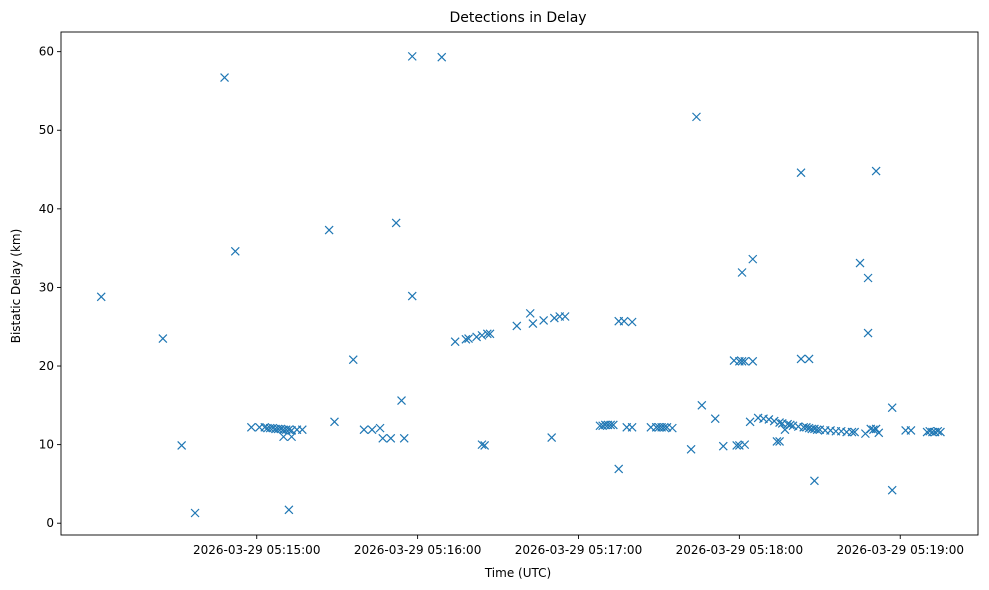 The height and width of the screenshot is (590, 989). Describe the element at coordinates (50, 523) in the screenshot. I see `y-tick-label: 0` at that location.